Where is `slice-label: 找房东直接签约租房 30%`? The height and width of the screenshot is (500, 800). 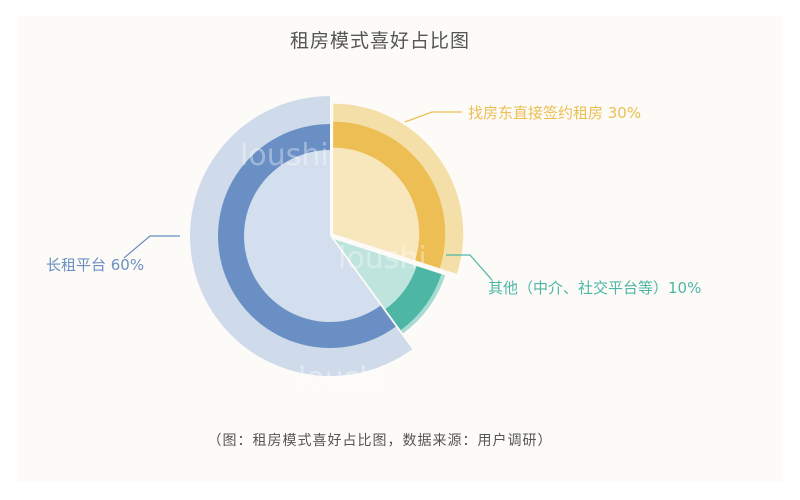 slice-label: 找房东直接签约租房 30% is located at coordinates (554, 113).